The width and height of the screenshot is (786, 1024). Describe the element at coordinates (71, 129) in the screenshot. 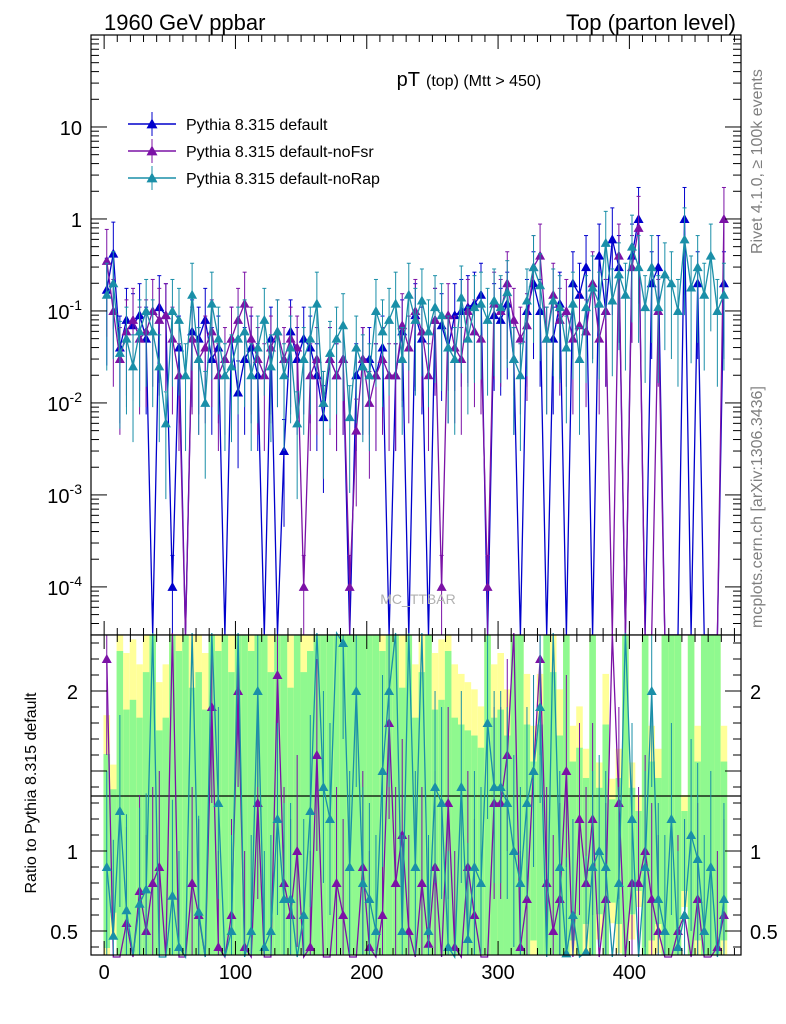

I see `y-tick-label: 10` at that location.